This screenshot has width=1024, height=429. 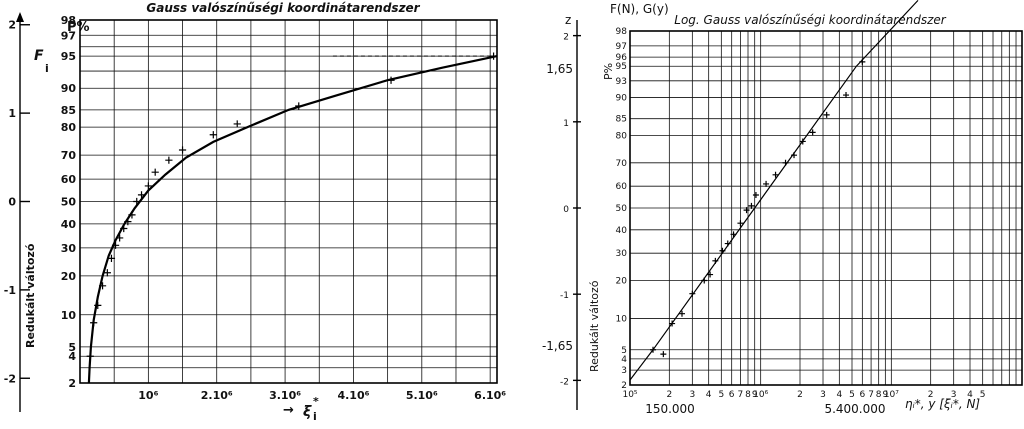 What do you see at coordinates (315, 416) in the screenshot?
I see `left-x-label-sub: i` at bounding box center [315, 416].